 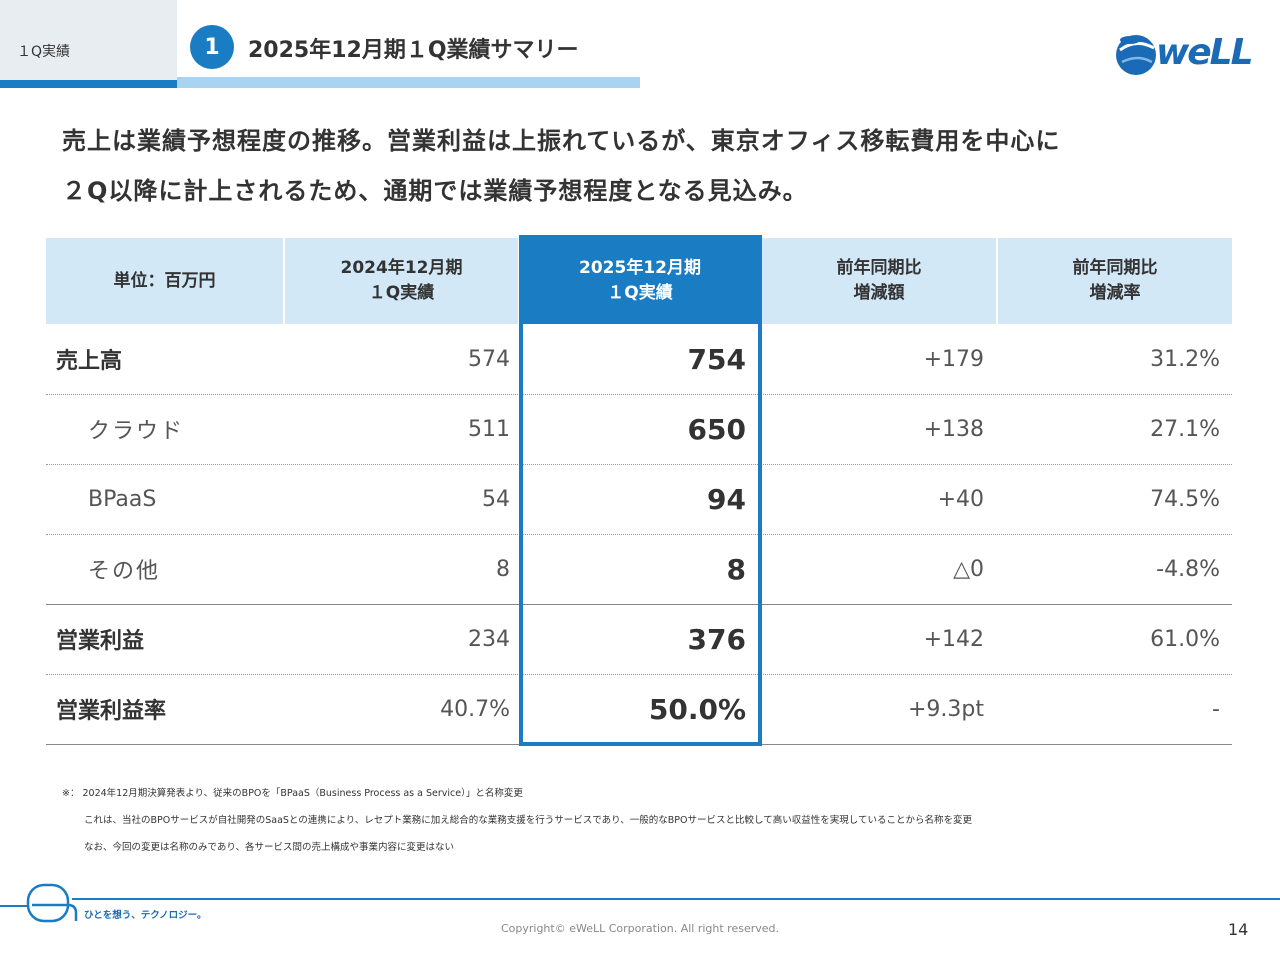 I want to click on cell-curr: 94, so click(x=726, y=499).